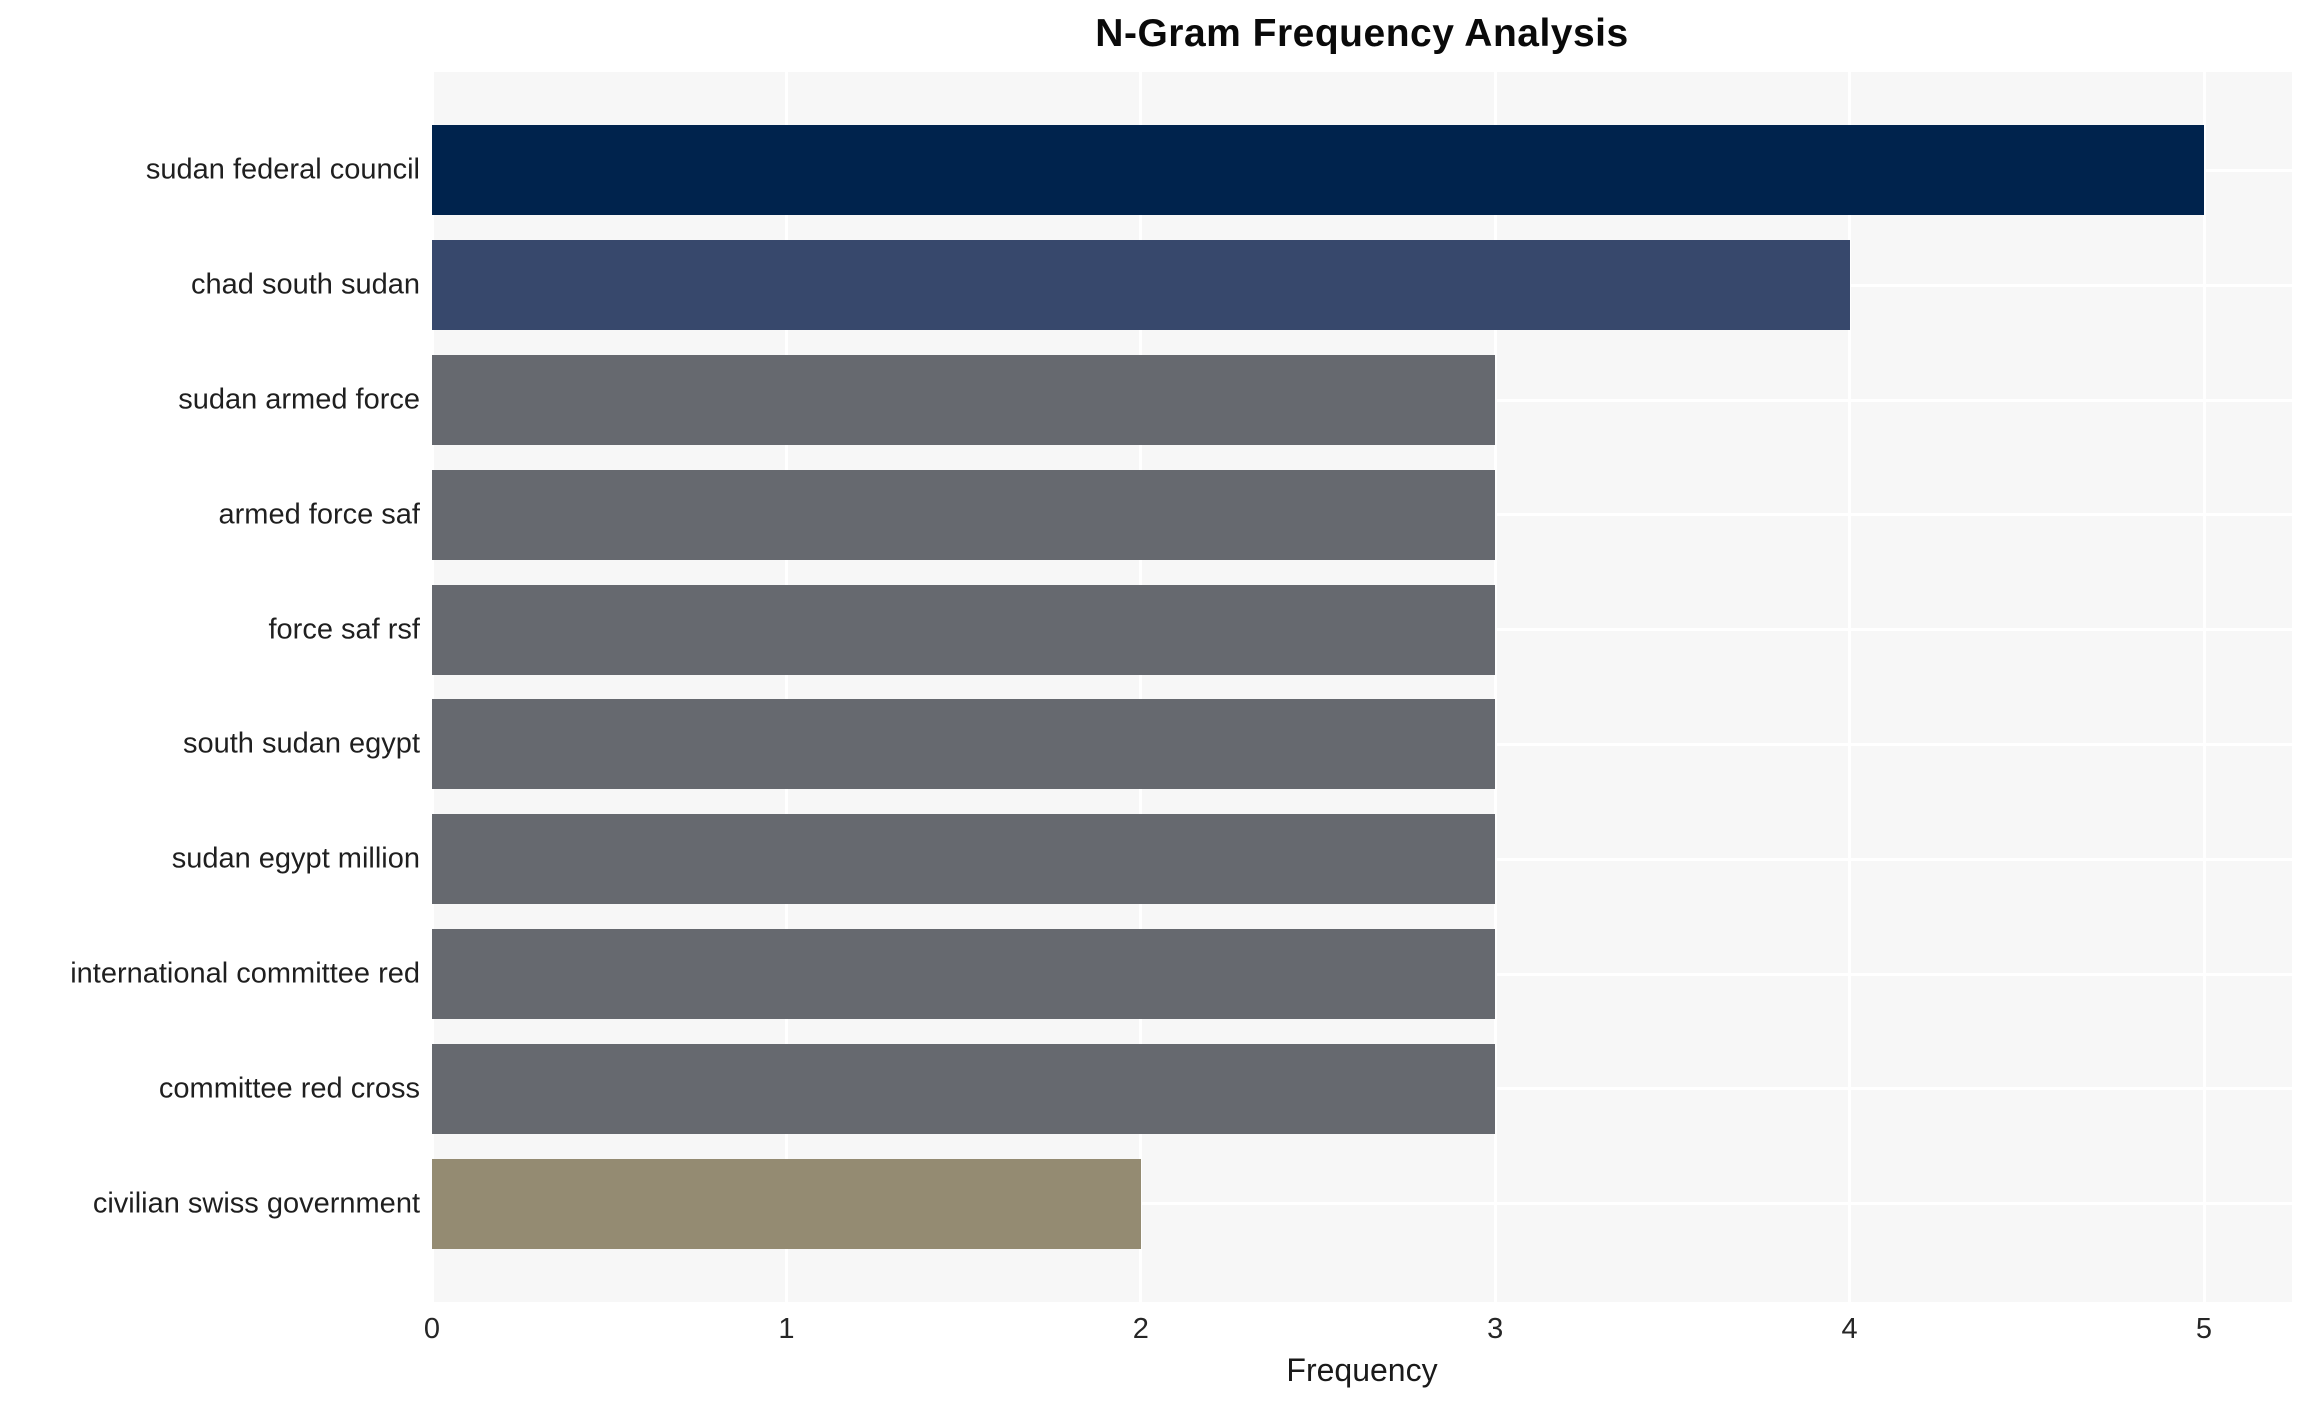  I want to click on x-tick-label: 3, so click(1495, 1329).